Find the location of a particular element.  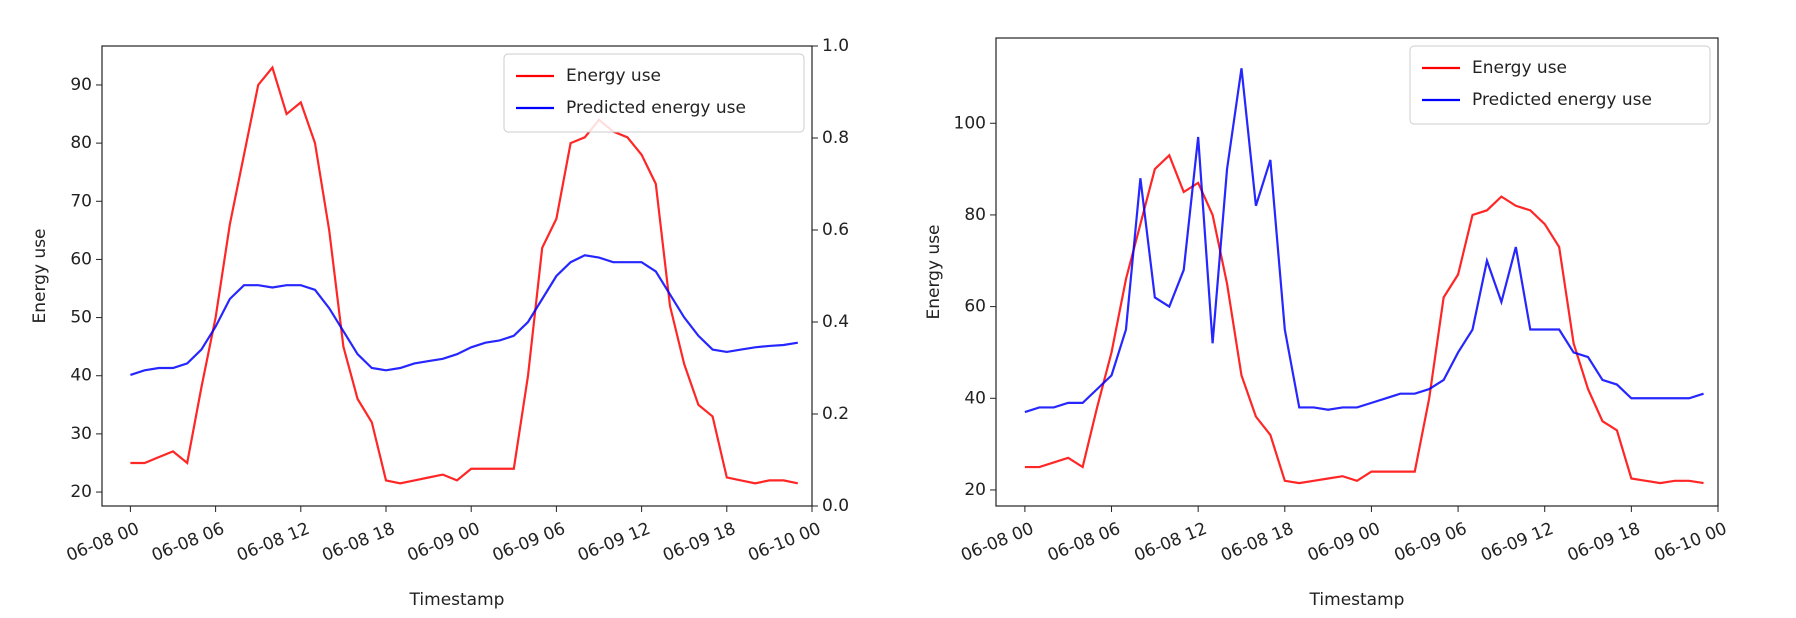

series-line is located at coordinates (464, 315).